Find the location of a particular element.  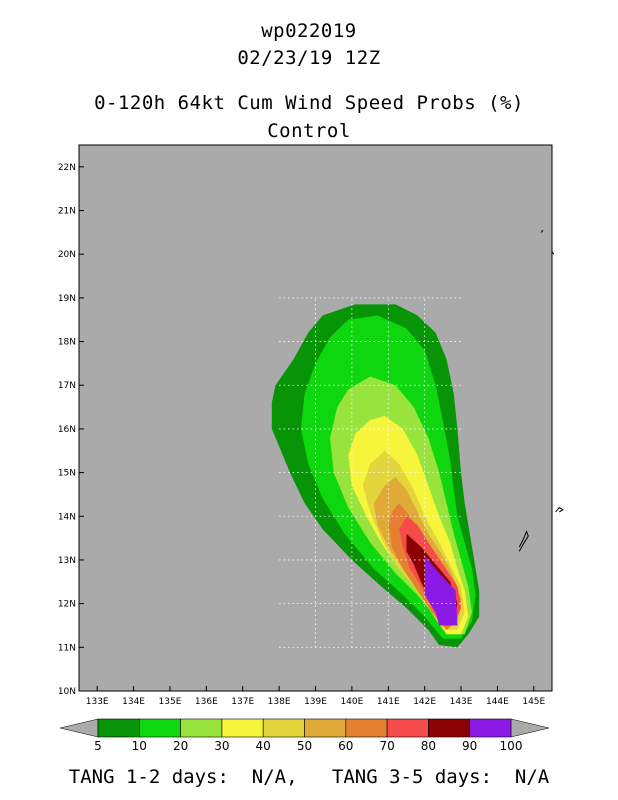

colorbar-label: 80 is located at coordinates (428, 746).